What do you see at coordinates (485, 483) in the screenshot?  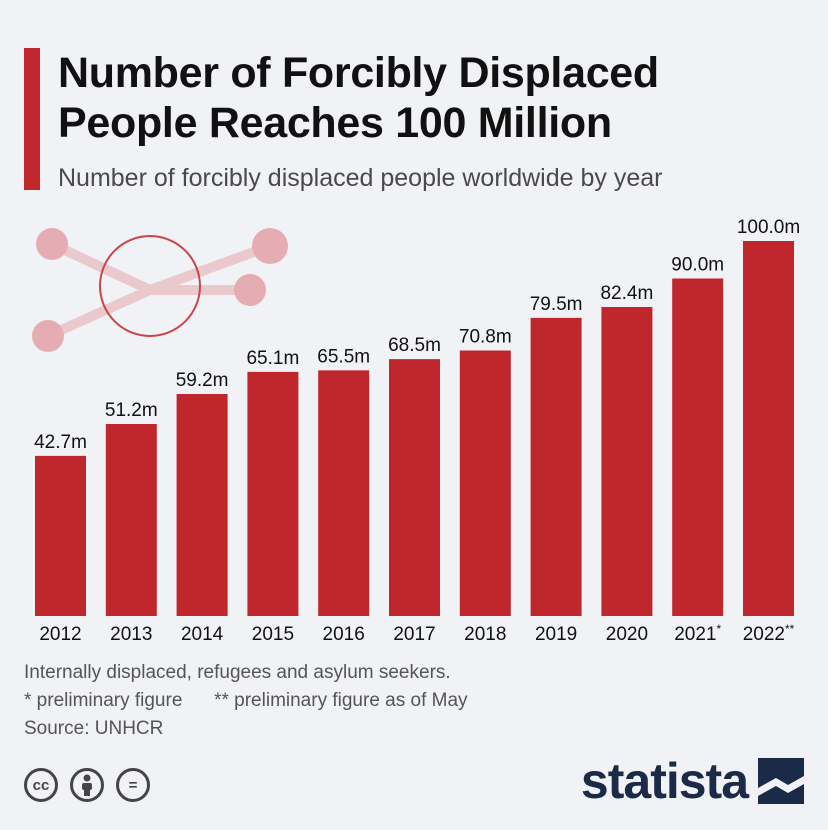 I see `bar-2018` at bounding box center [485, 483].